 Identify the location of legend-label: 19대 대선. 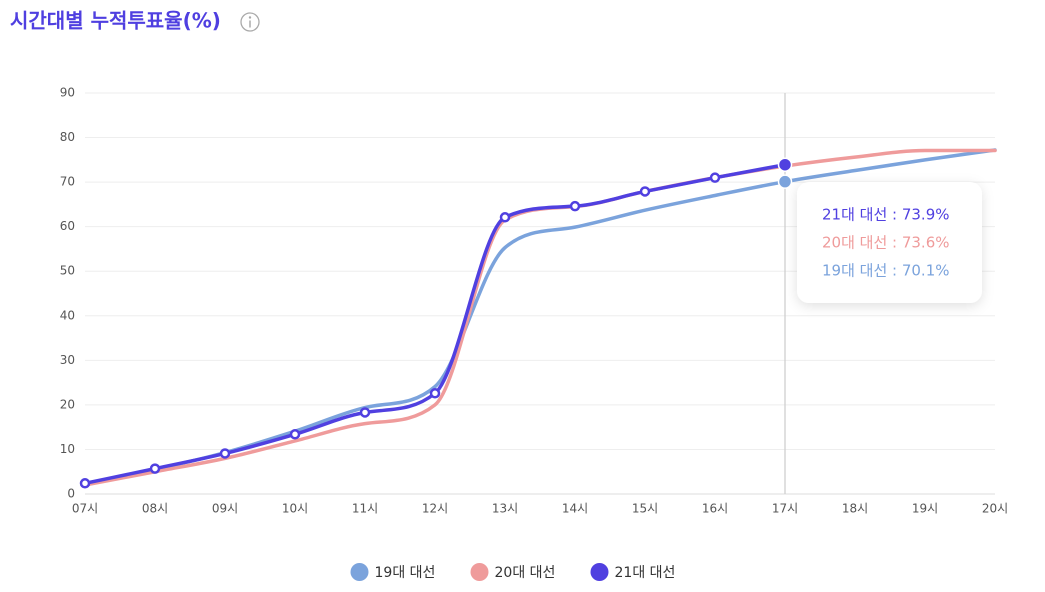
(405, 573).